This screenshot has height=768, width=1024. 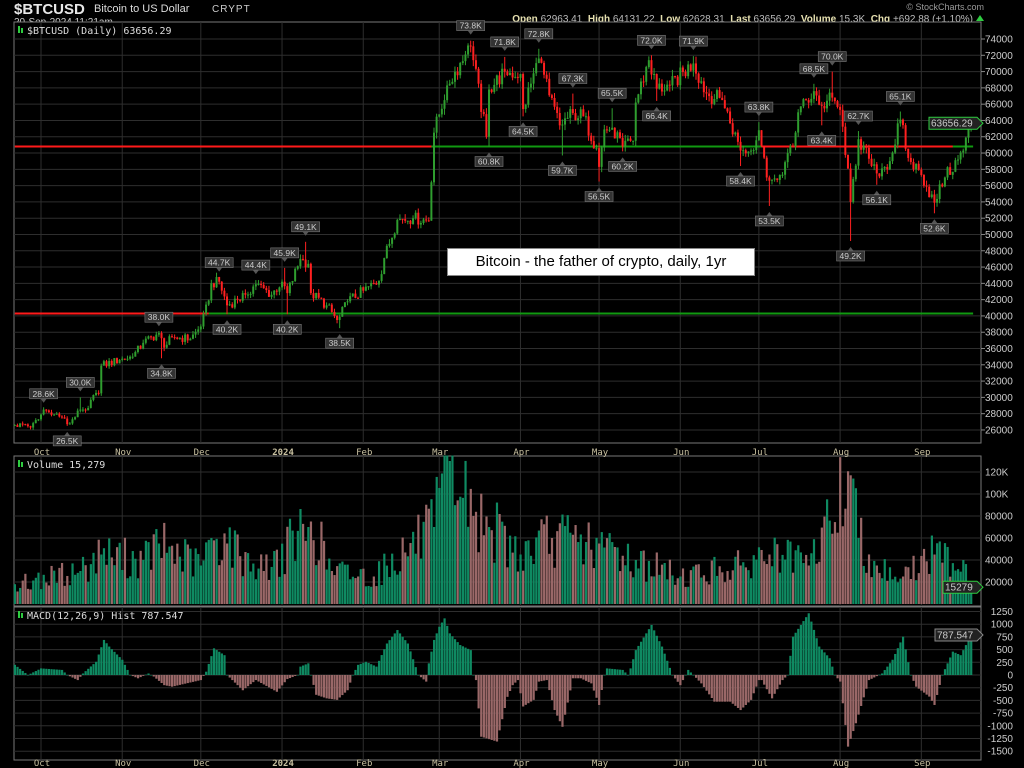 I want to click on peak-label-text: 64.5K, so click(x=523, y=131).